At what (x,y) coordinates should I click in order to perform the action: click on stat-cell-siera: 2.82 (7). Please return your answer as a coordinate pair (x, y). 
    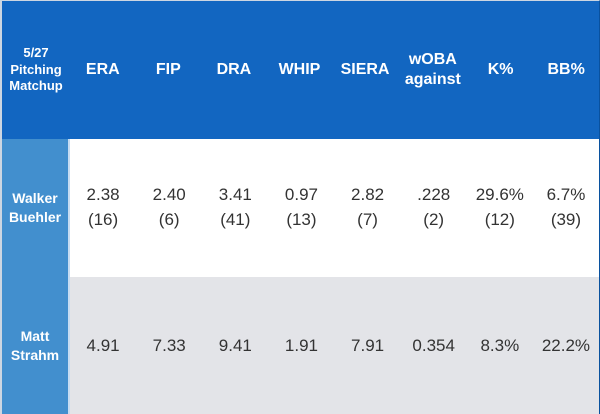
    Looking at the image, I should click on (367, 208).